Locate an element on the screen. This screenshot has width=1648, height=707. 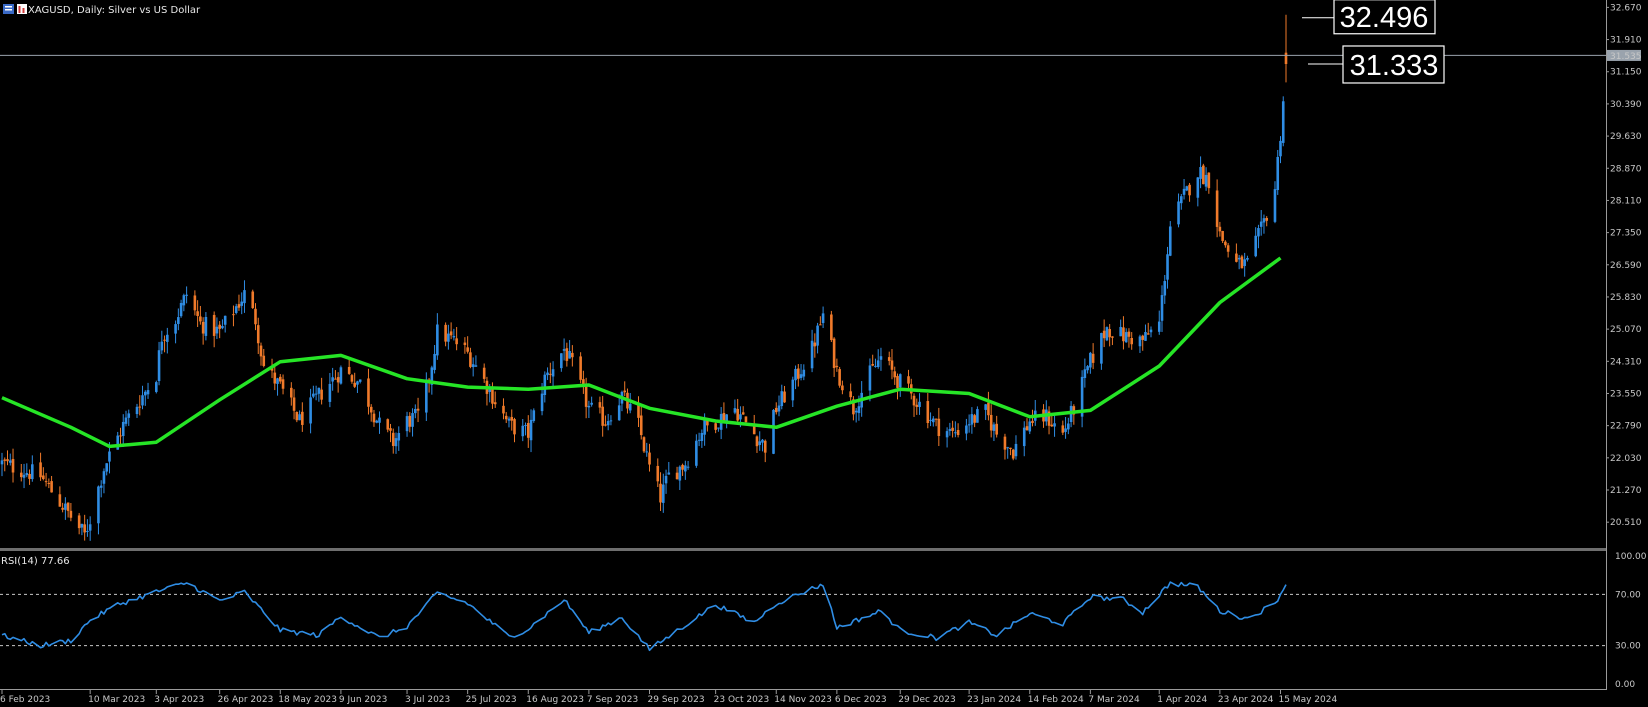
price-tick-label: 31.150 is located at coordinates (1626, 73).